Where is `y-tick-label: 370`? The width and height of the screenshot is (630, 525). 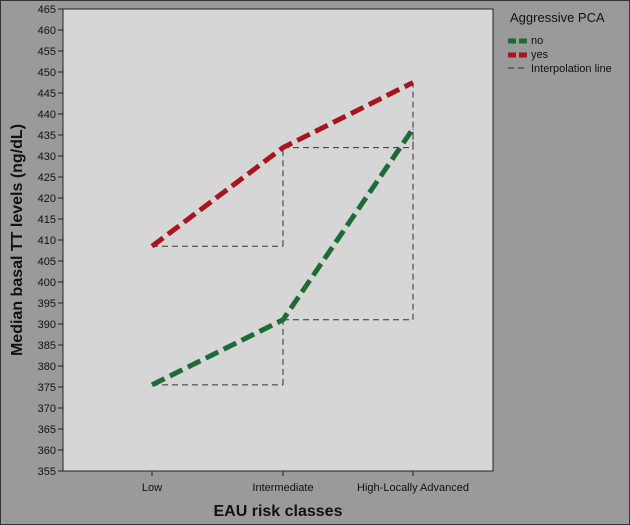
y-tick-label: 370 is located at coordinates (47, 409).